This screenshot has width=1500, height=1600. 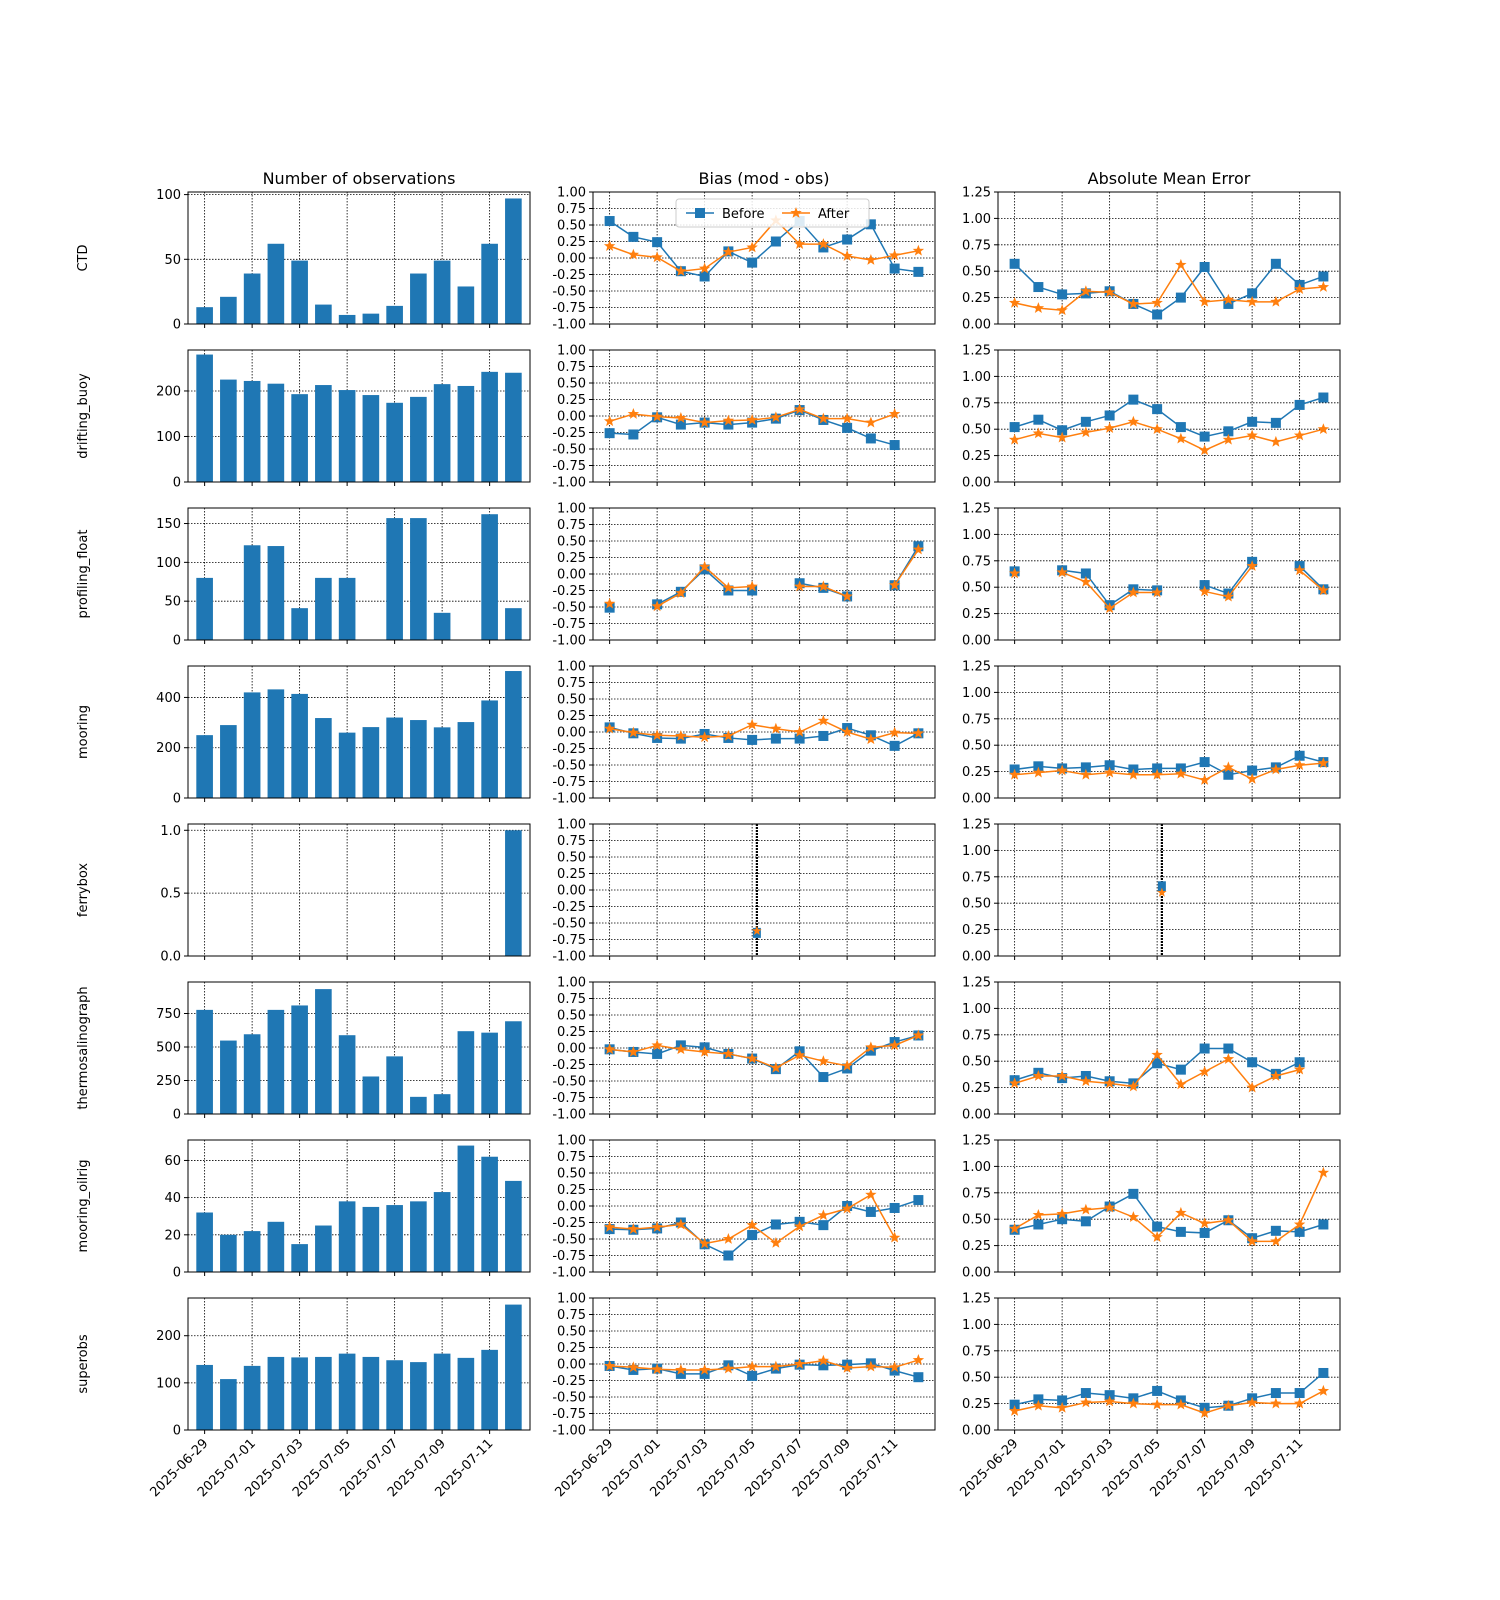 I want to click on y-tick-label-1: 50, so click(x=172, y=602).